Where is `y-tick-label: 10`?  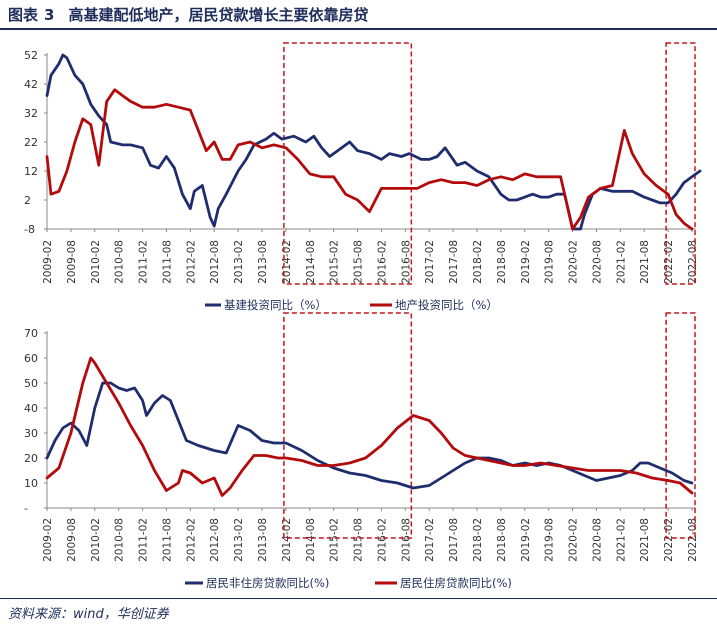 y-tick-label: 10 is located at coordinates (31, 483).